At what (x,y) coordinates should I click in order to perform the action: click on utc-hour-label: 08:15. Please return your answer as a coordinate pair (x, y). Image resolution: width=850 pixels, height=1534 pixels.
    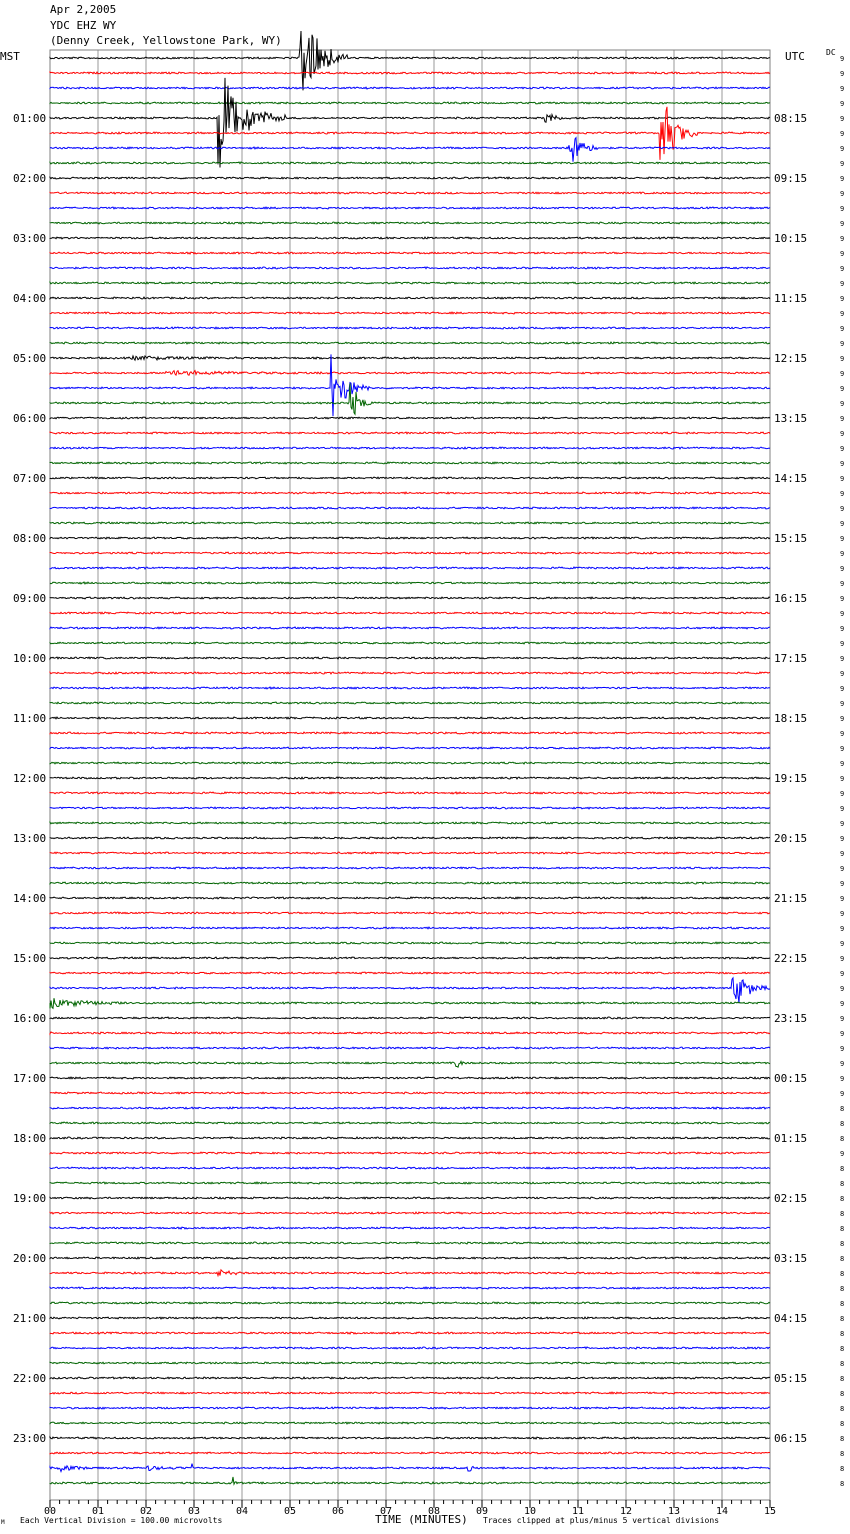
    Looking at the image, I should click on (790, 118).